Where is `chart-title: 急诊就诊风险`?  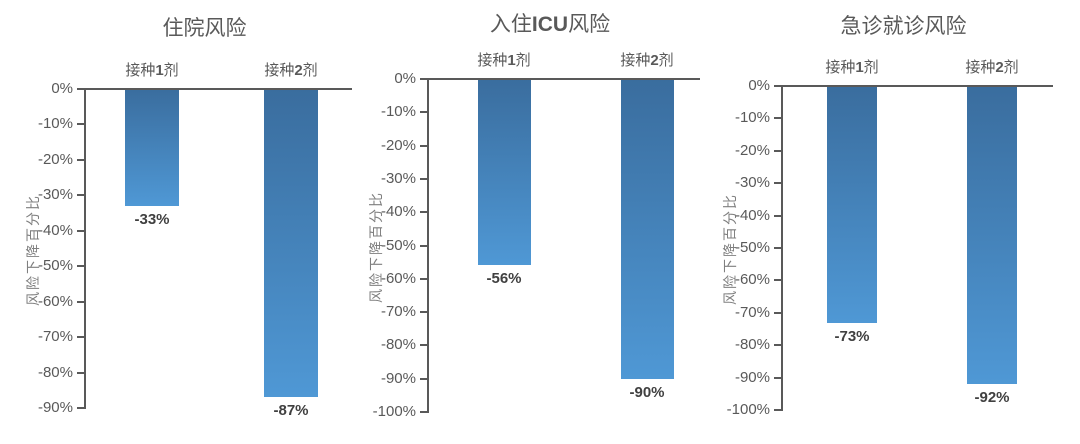
chart-title: 急诊就诊风险 is located at coordinates (903, 26).